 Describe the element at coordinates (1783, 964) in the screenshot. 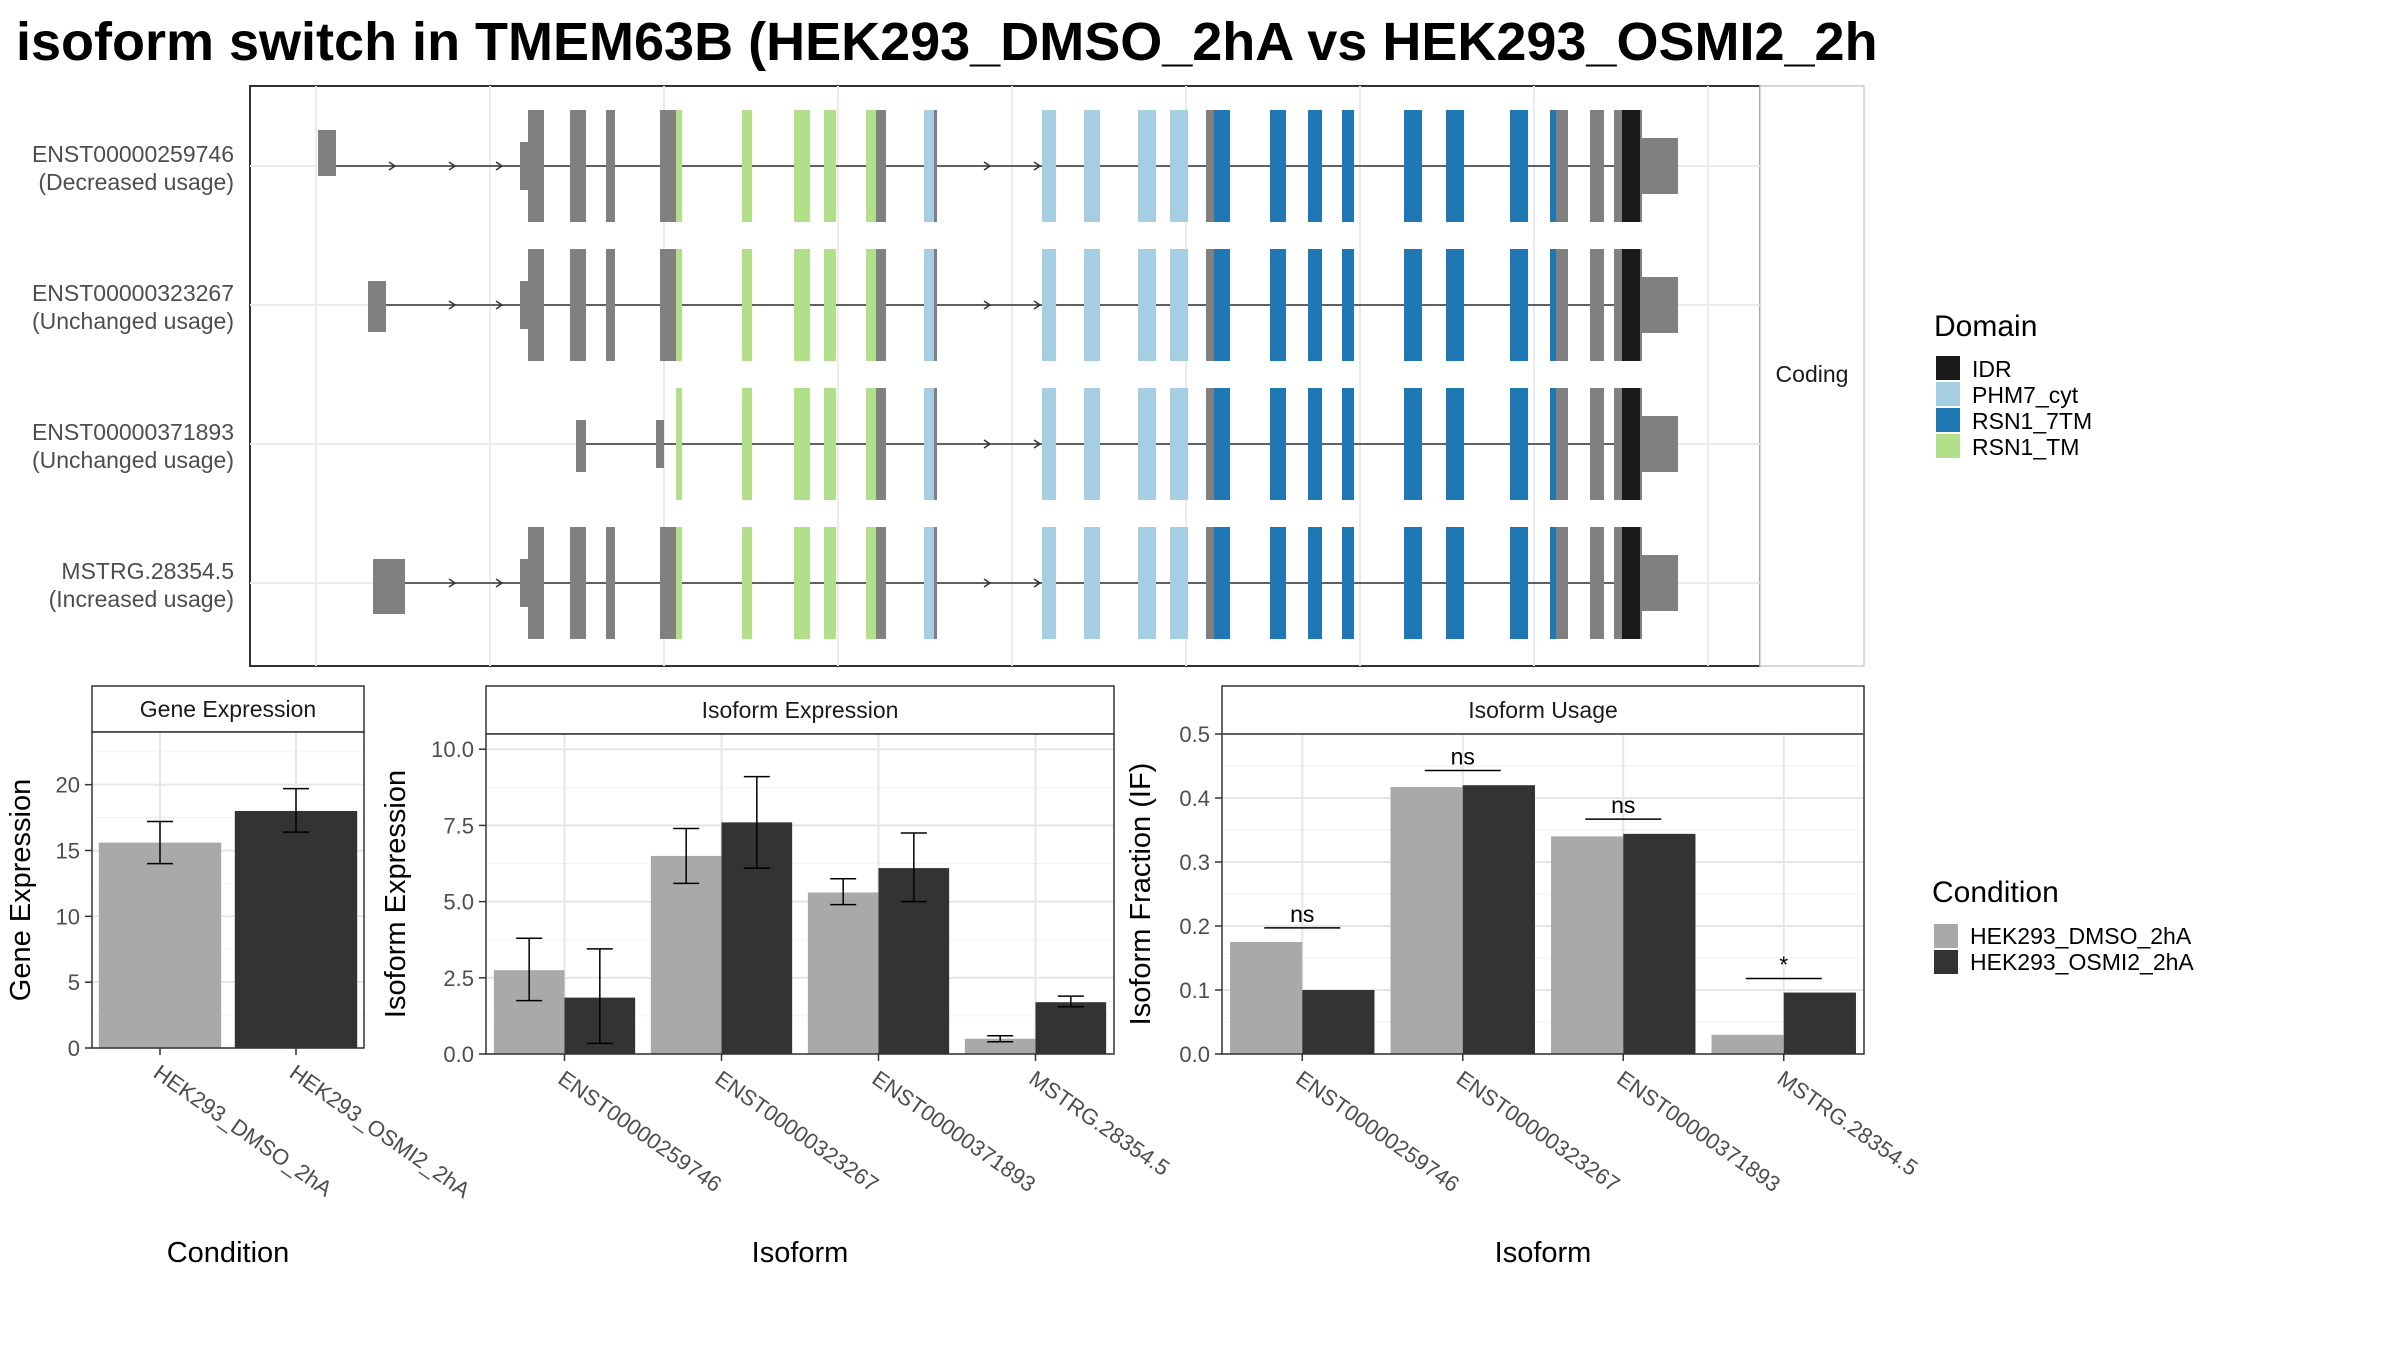

I see `significance-label: *` at that location.